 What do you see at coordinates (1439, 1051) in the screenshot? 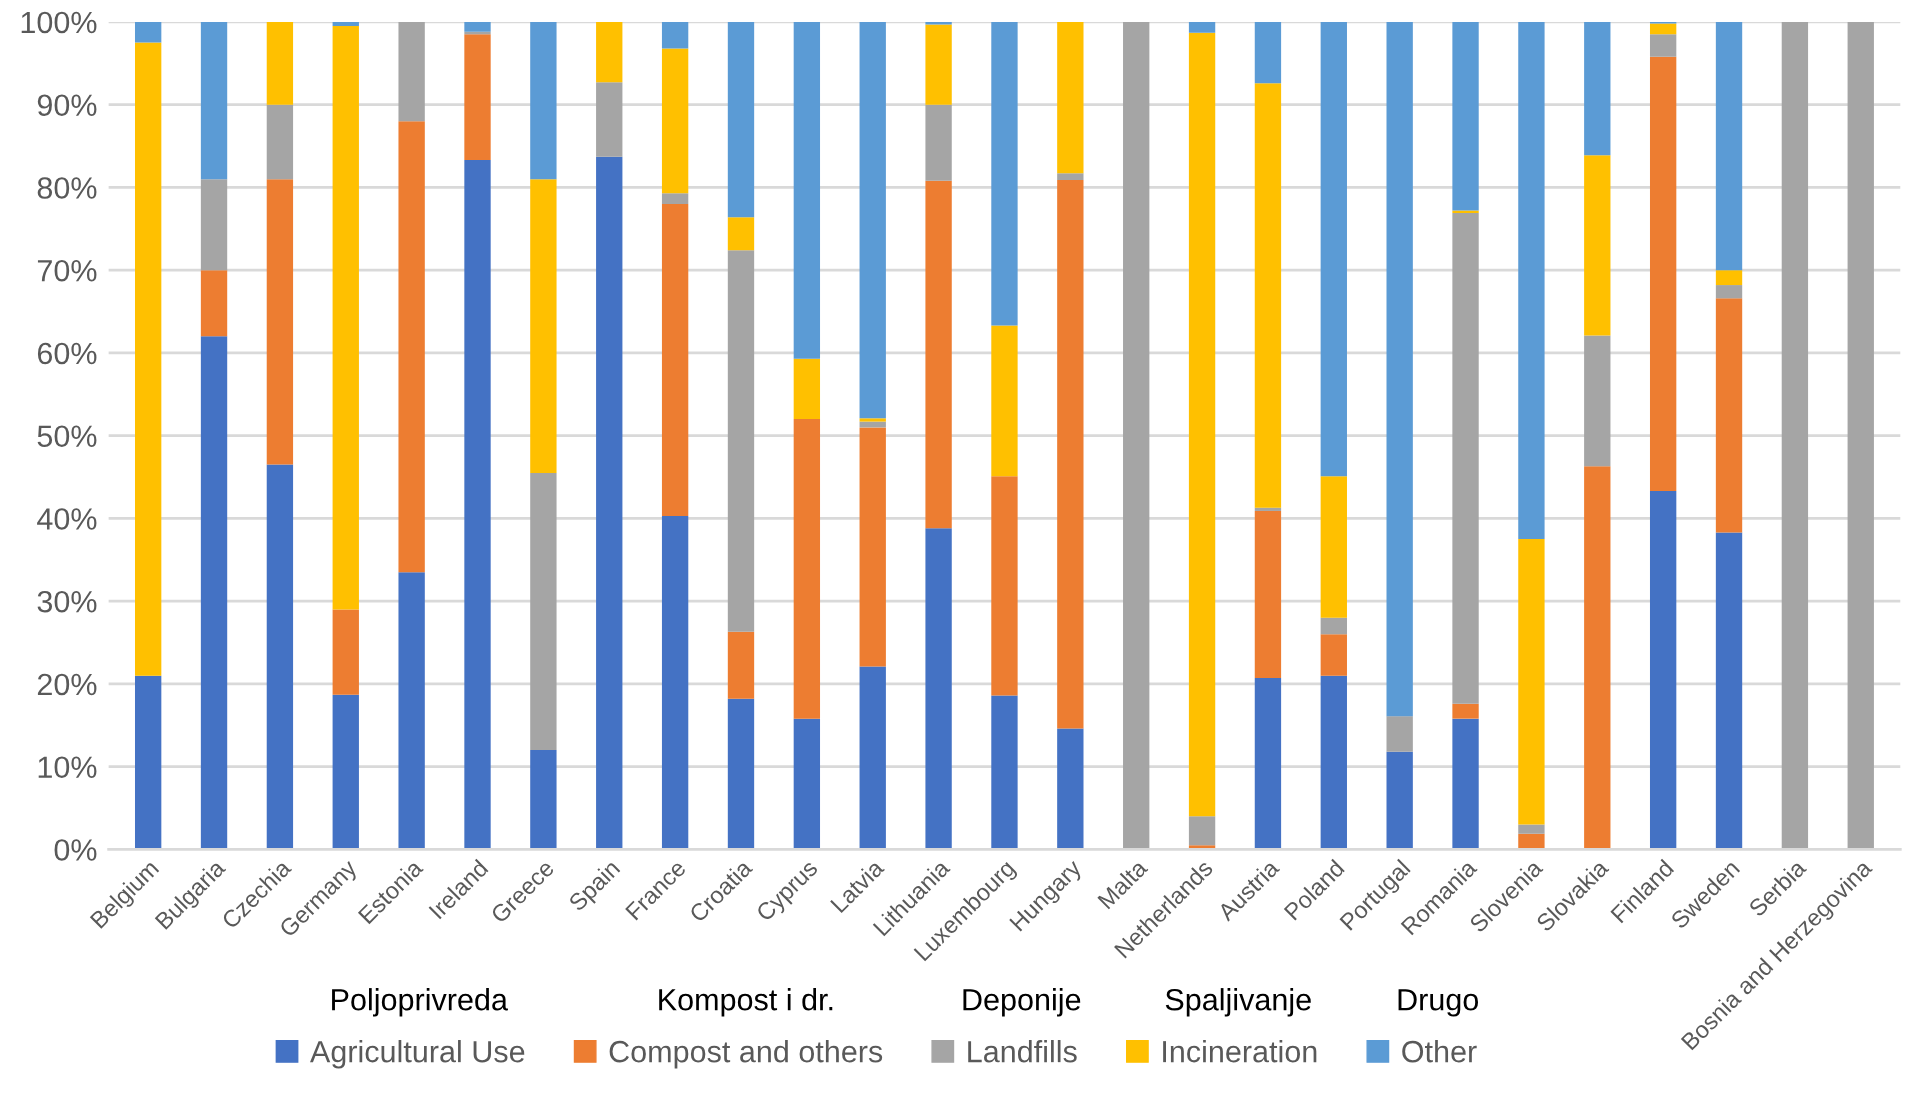
I see `legend-label: Other` at bounding box center [1439, 1051].